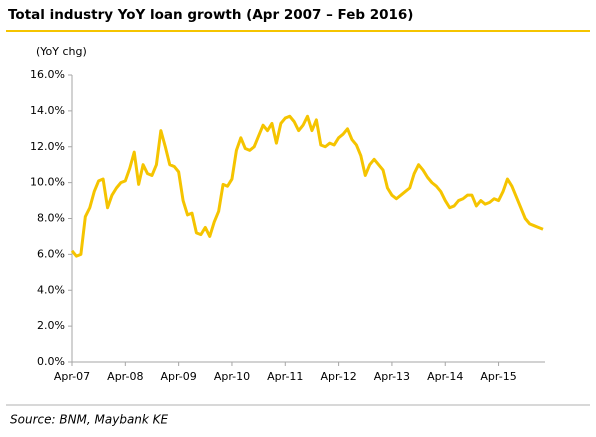  I want to click on y-tick-label: 14.0%, so click(47, 110).